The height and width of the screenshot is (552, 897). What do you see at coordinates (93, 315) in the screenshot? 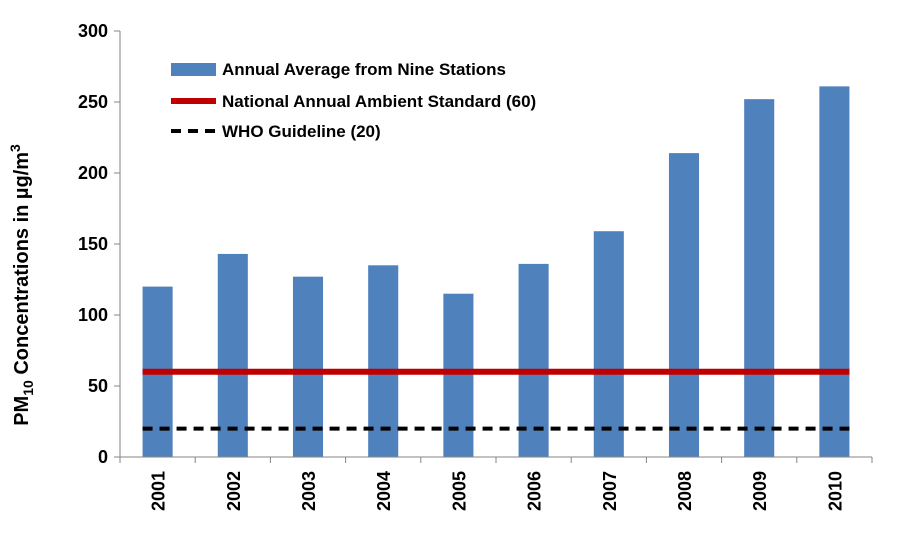
I see `y-tick-label: 100` at bounding box center [93, 315].